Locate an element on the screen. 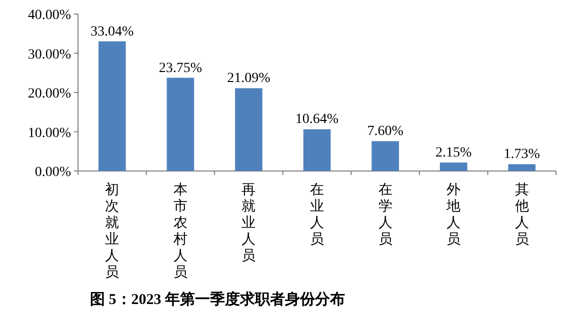 Image resolution: width=574 pixels, height=321 pixels. data-label: 1.73% is located at coordinates (522, 154).